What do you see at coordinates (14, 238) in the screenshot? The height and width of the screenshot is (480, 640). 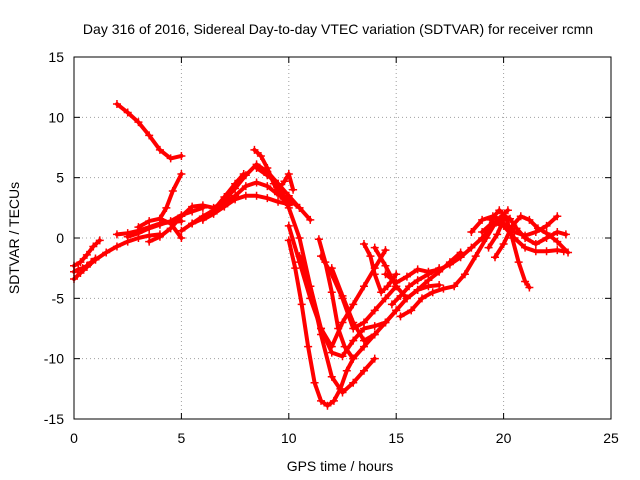 I see `y-axis-label: SDTVAR / TECUs` at bounding box center [14, 238].